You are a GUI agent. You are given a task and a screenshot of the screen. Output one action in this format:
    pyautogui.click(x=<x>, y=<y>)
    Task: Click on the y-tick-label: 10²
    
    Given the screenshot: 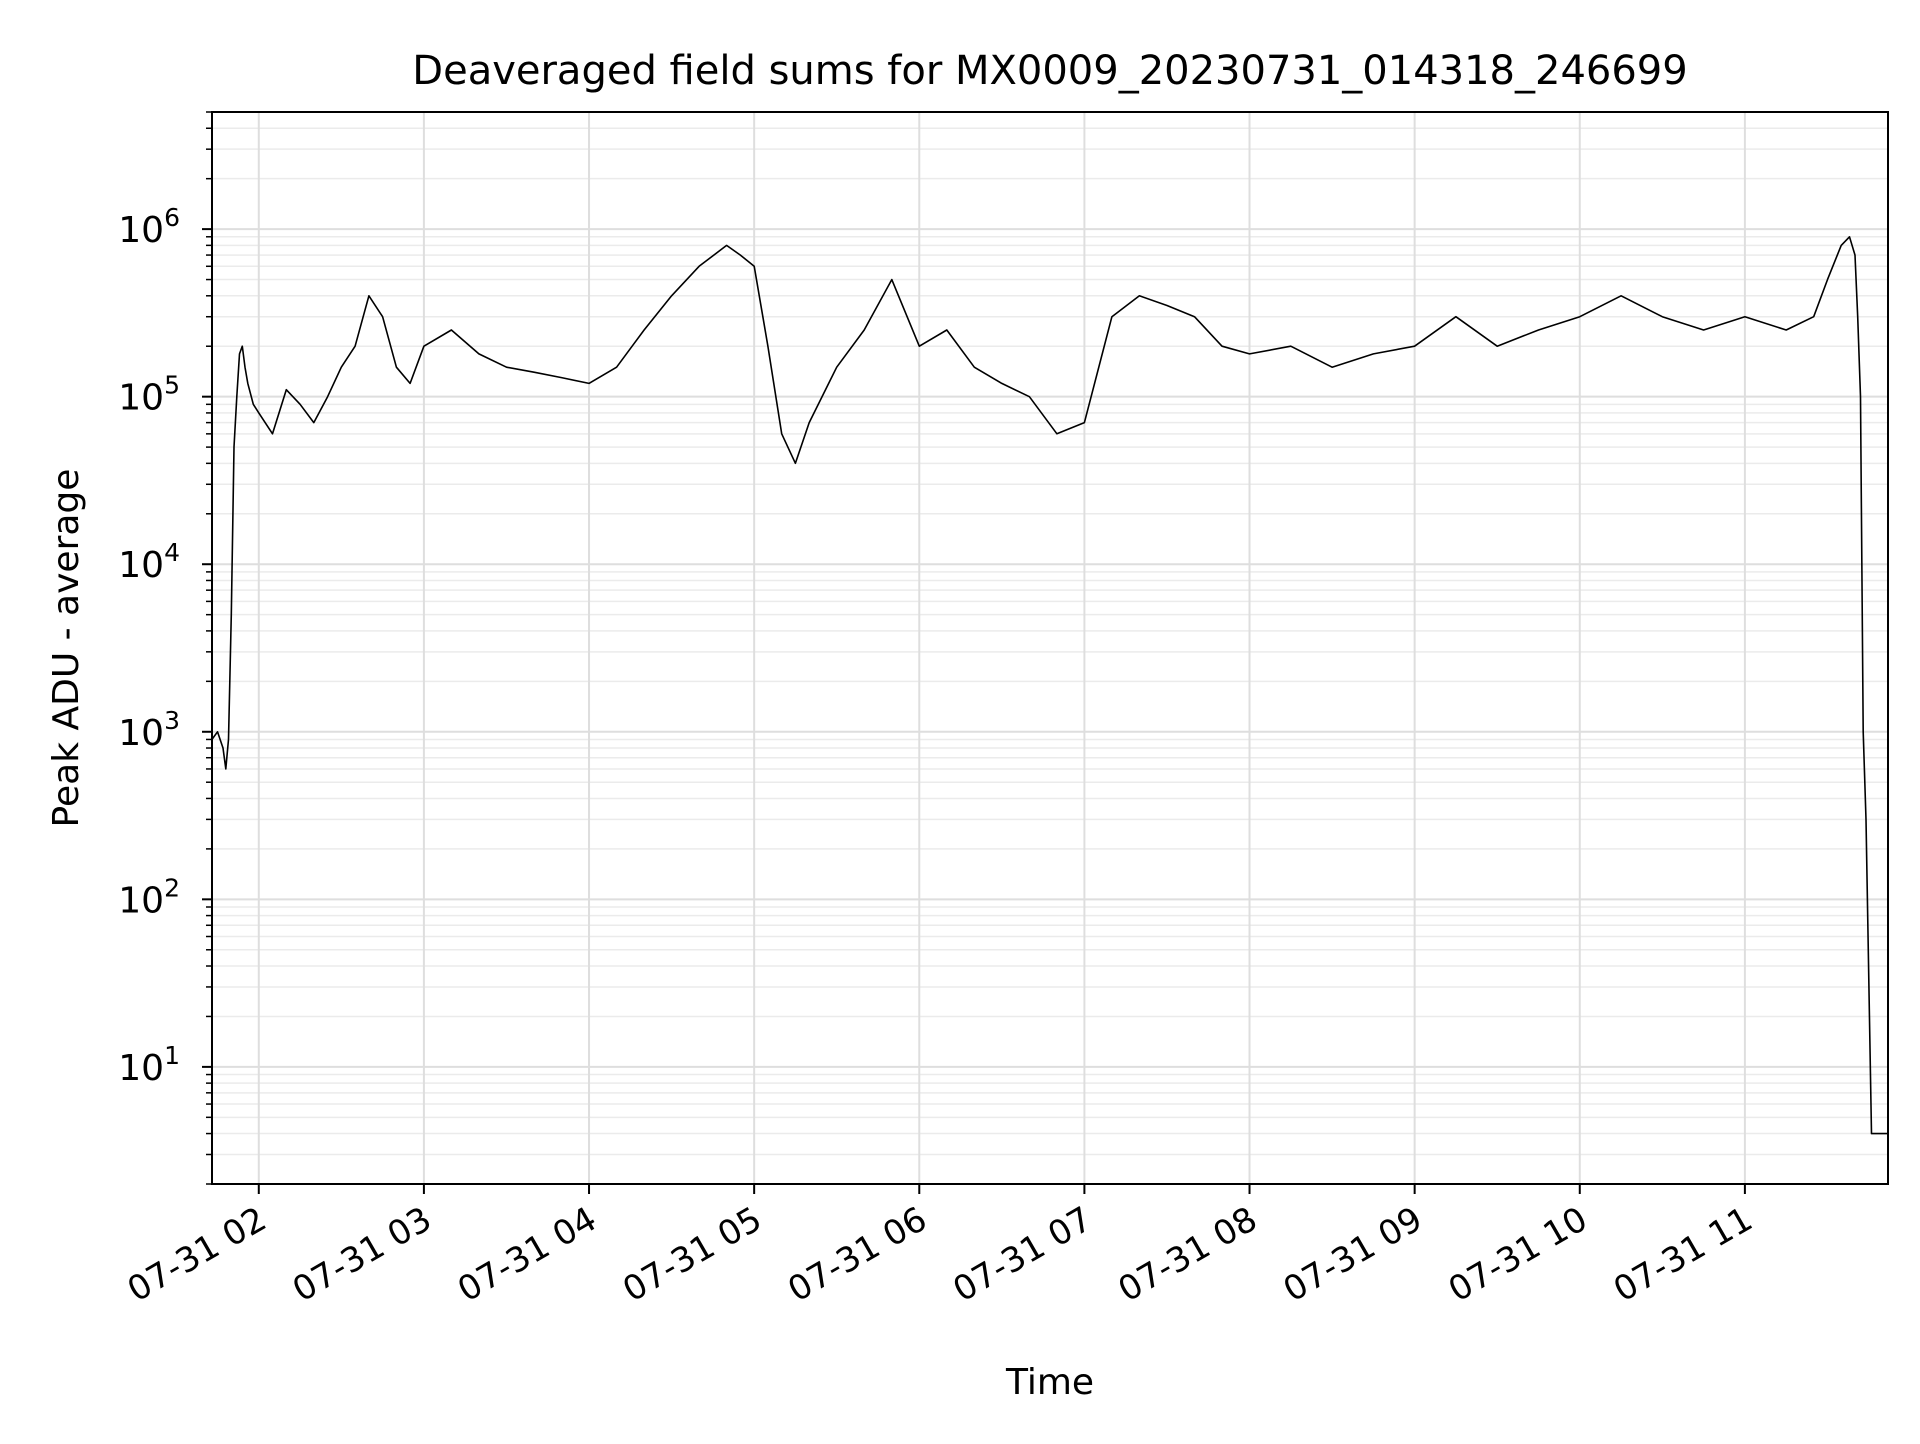 What is the action you would take?
    pyautogui.click(x=149, y=897)
    